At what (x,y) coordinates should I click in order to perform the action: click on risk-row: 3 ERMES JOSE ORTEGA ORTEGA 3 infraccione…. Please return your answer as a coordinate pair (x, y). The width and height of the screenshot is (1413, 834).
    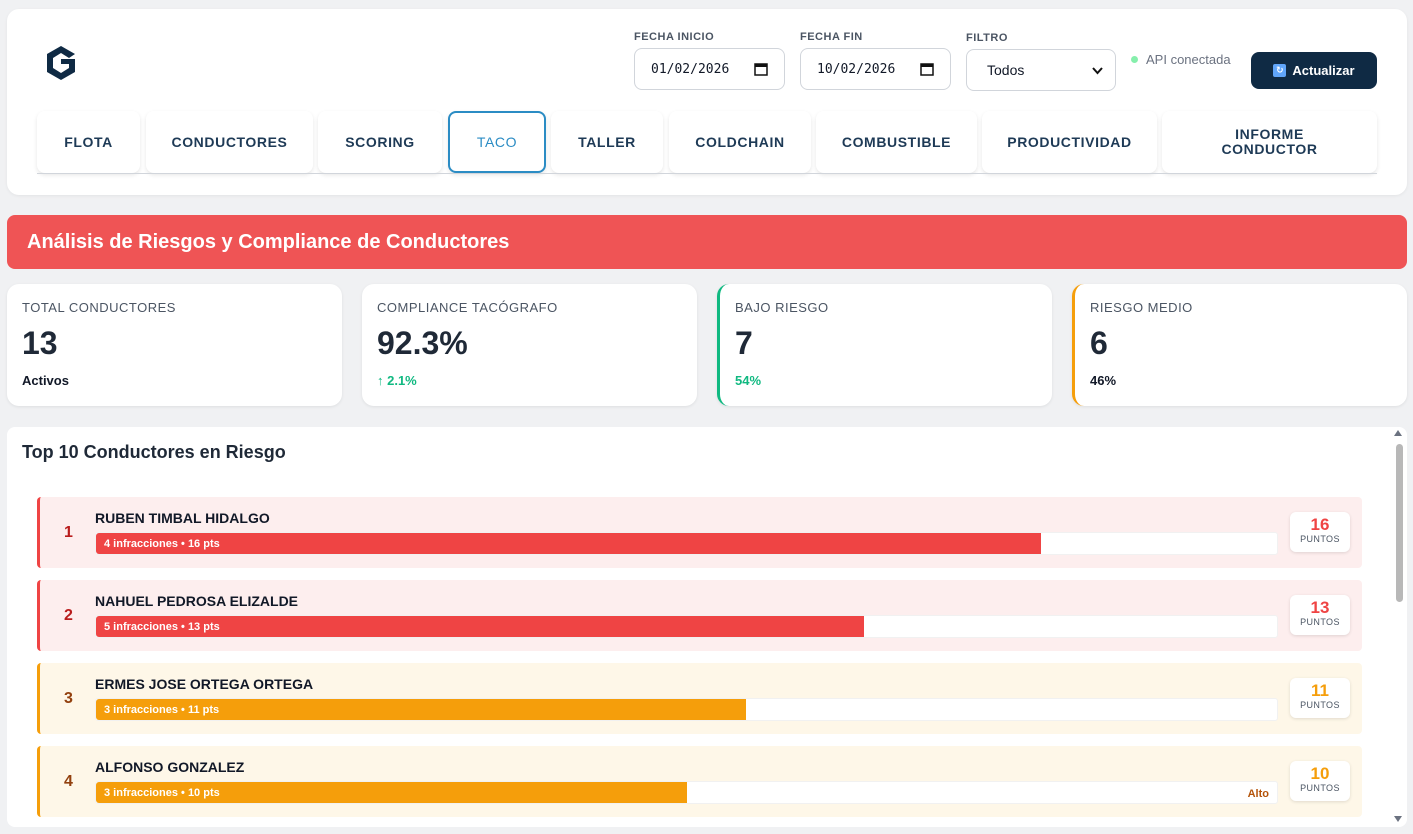
    Looking at the image, I should click on (699, 698).